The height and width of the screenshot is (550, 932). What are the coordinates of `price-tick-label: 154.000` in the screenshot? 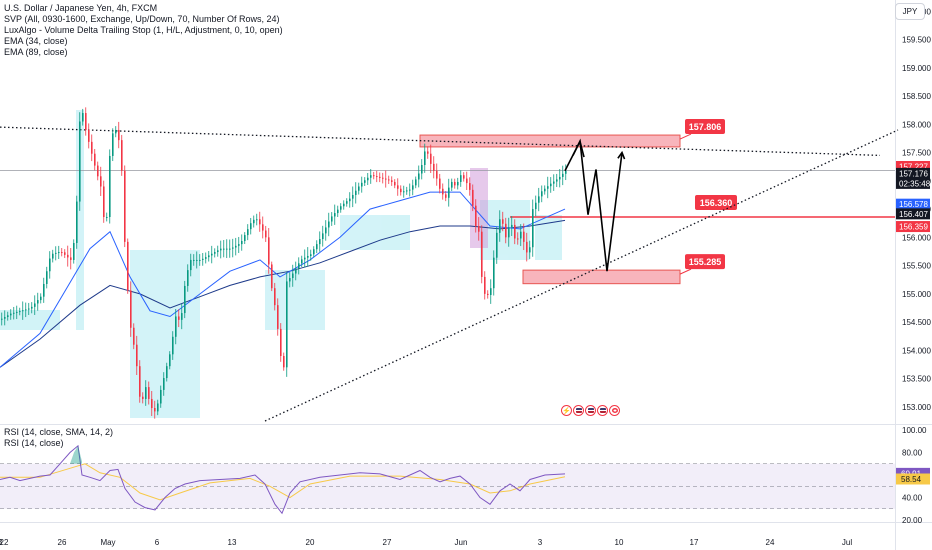 It's located at (916, 350).